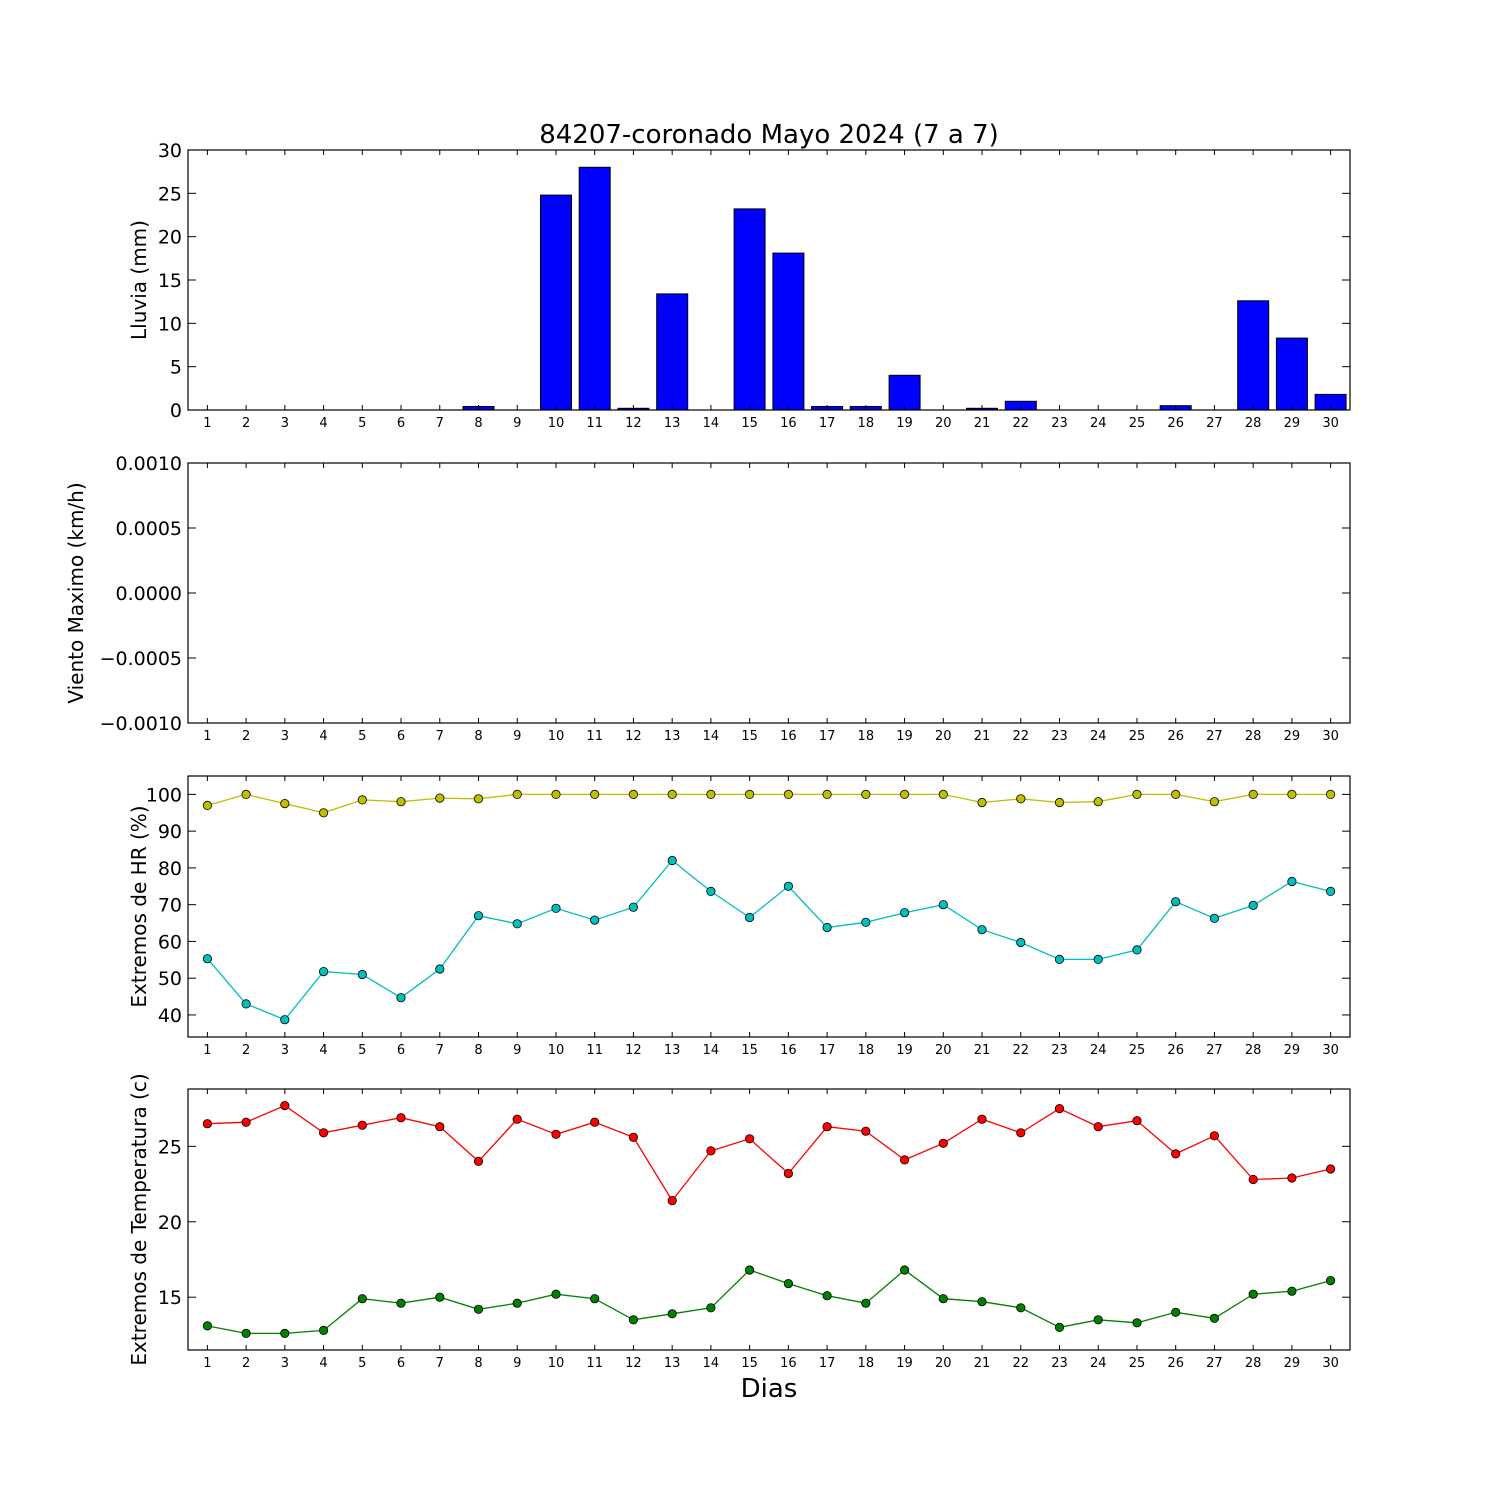 Image resolution: width=1500 pixels, height=1504 pixels. I want to click on rain-x-tick-label: 14, so click(711, 423).